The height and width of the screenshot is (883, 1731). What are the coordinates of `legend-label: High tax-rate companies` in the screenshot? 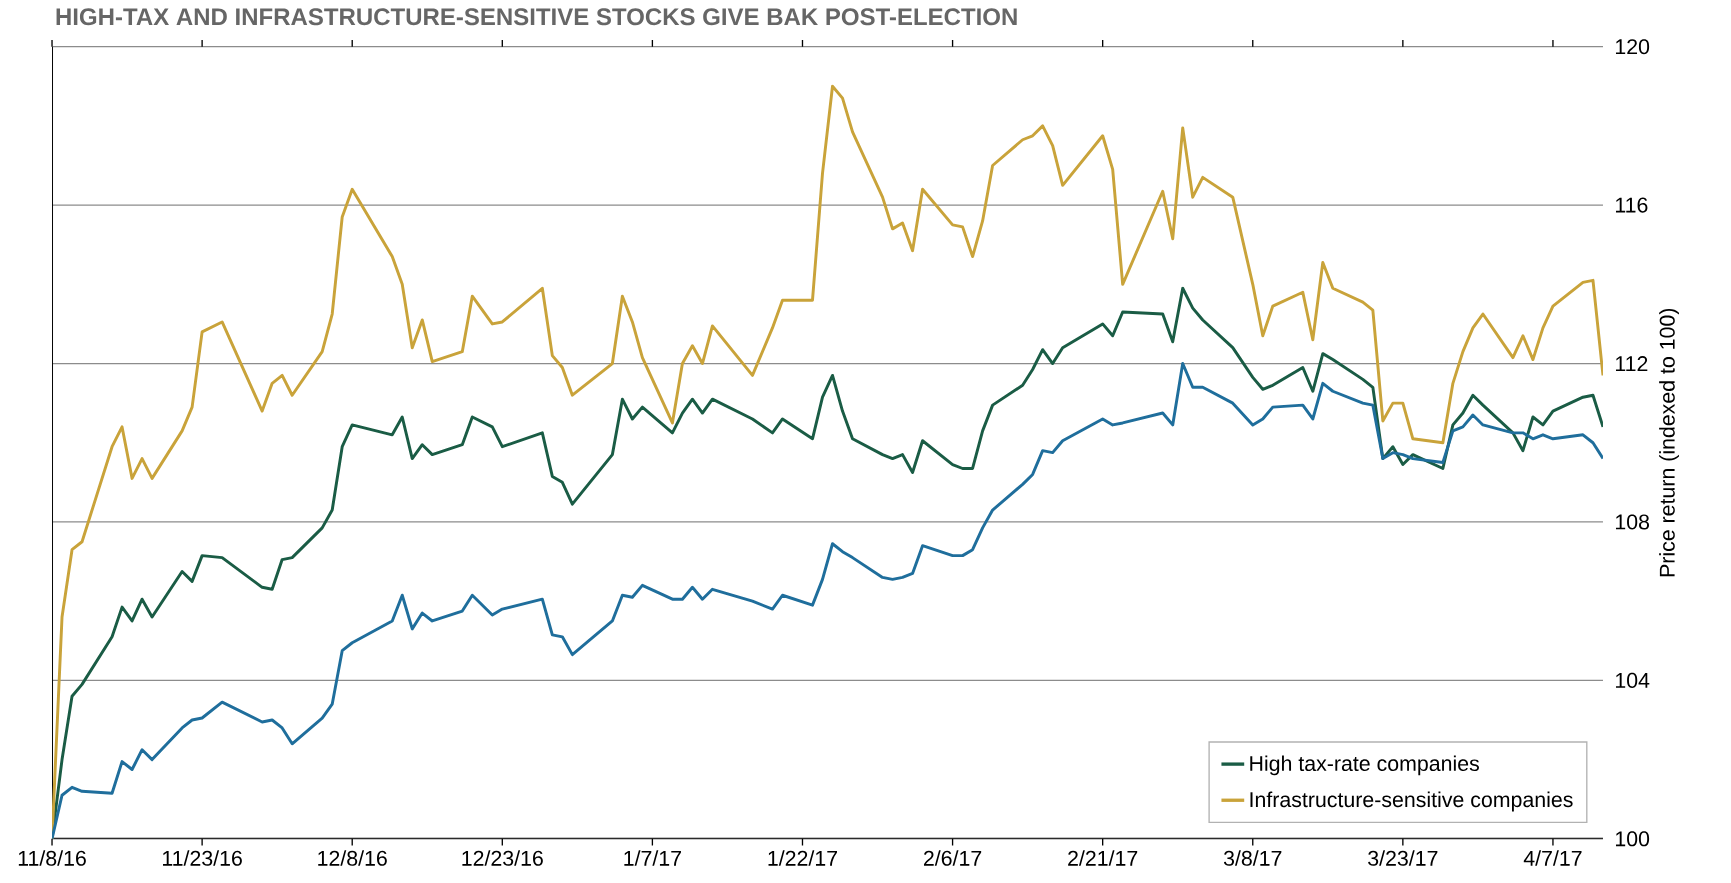 It's located at (1364, 765).